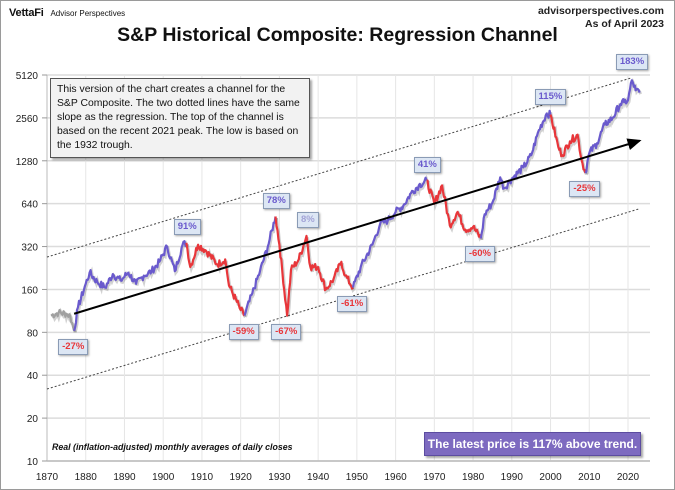 Image resolution: width=675 pixels, height=490 pixels. Describe the element at coordinates (550, 97) in the screenshot. I see `callout-peak: 115%` at that location.